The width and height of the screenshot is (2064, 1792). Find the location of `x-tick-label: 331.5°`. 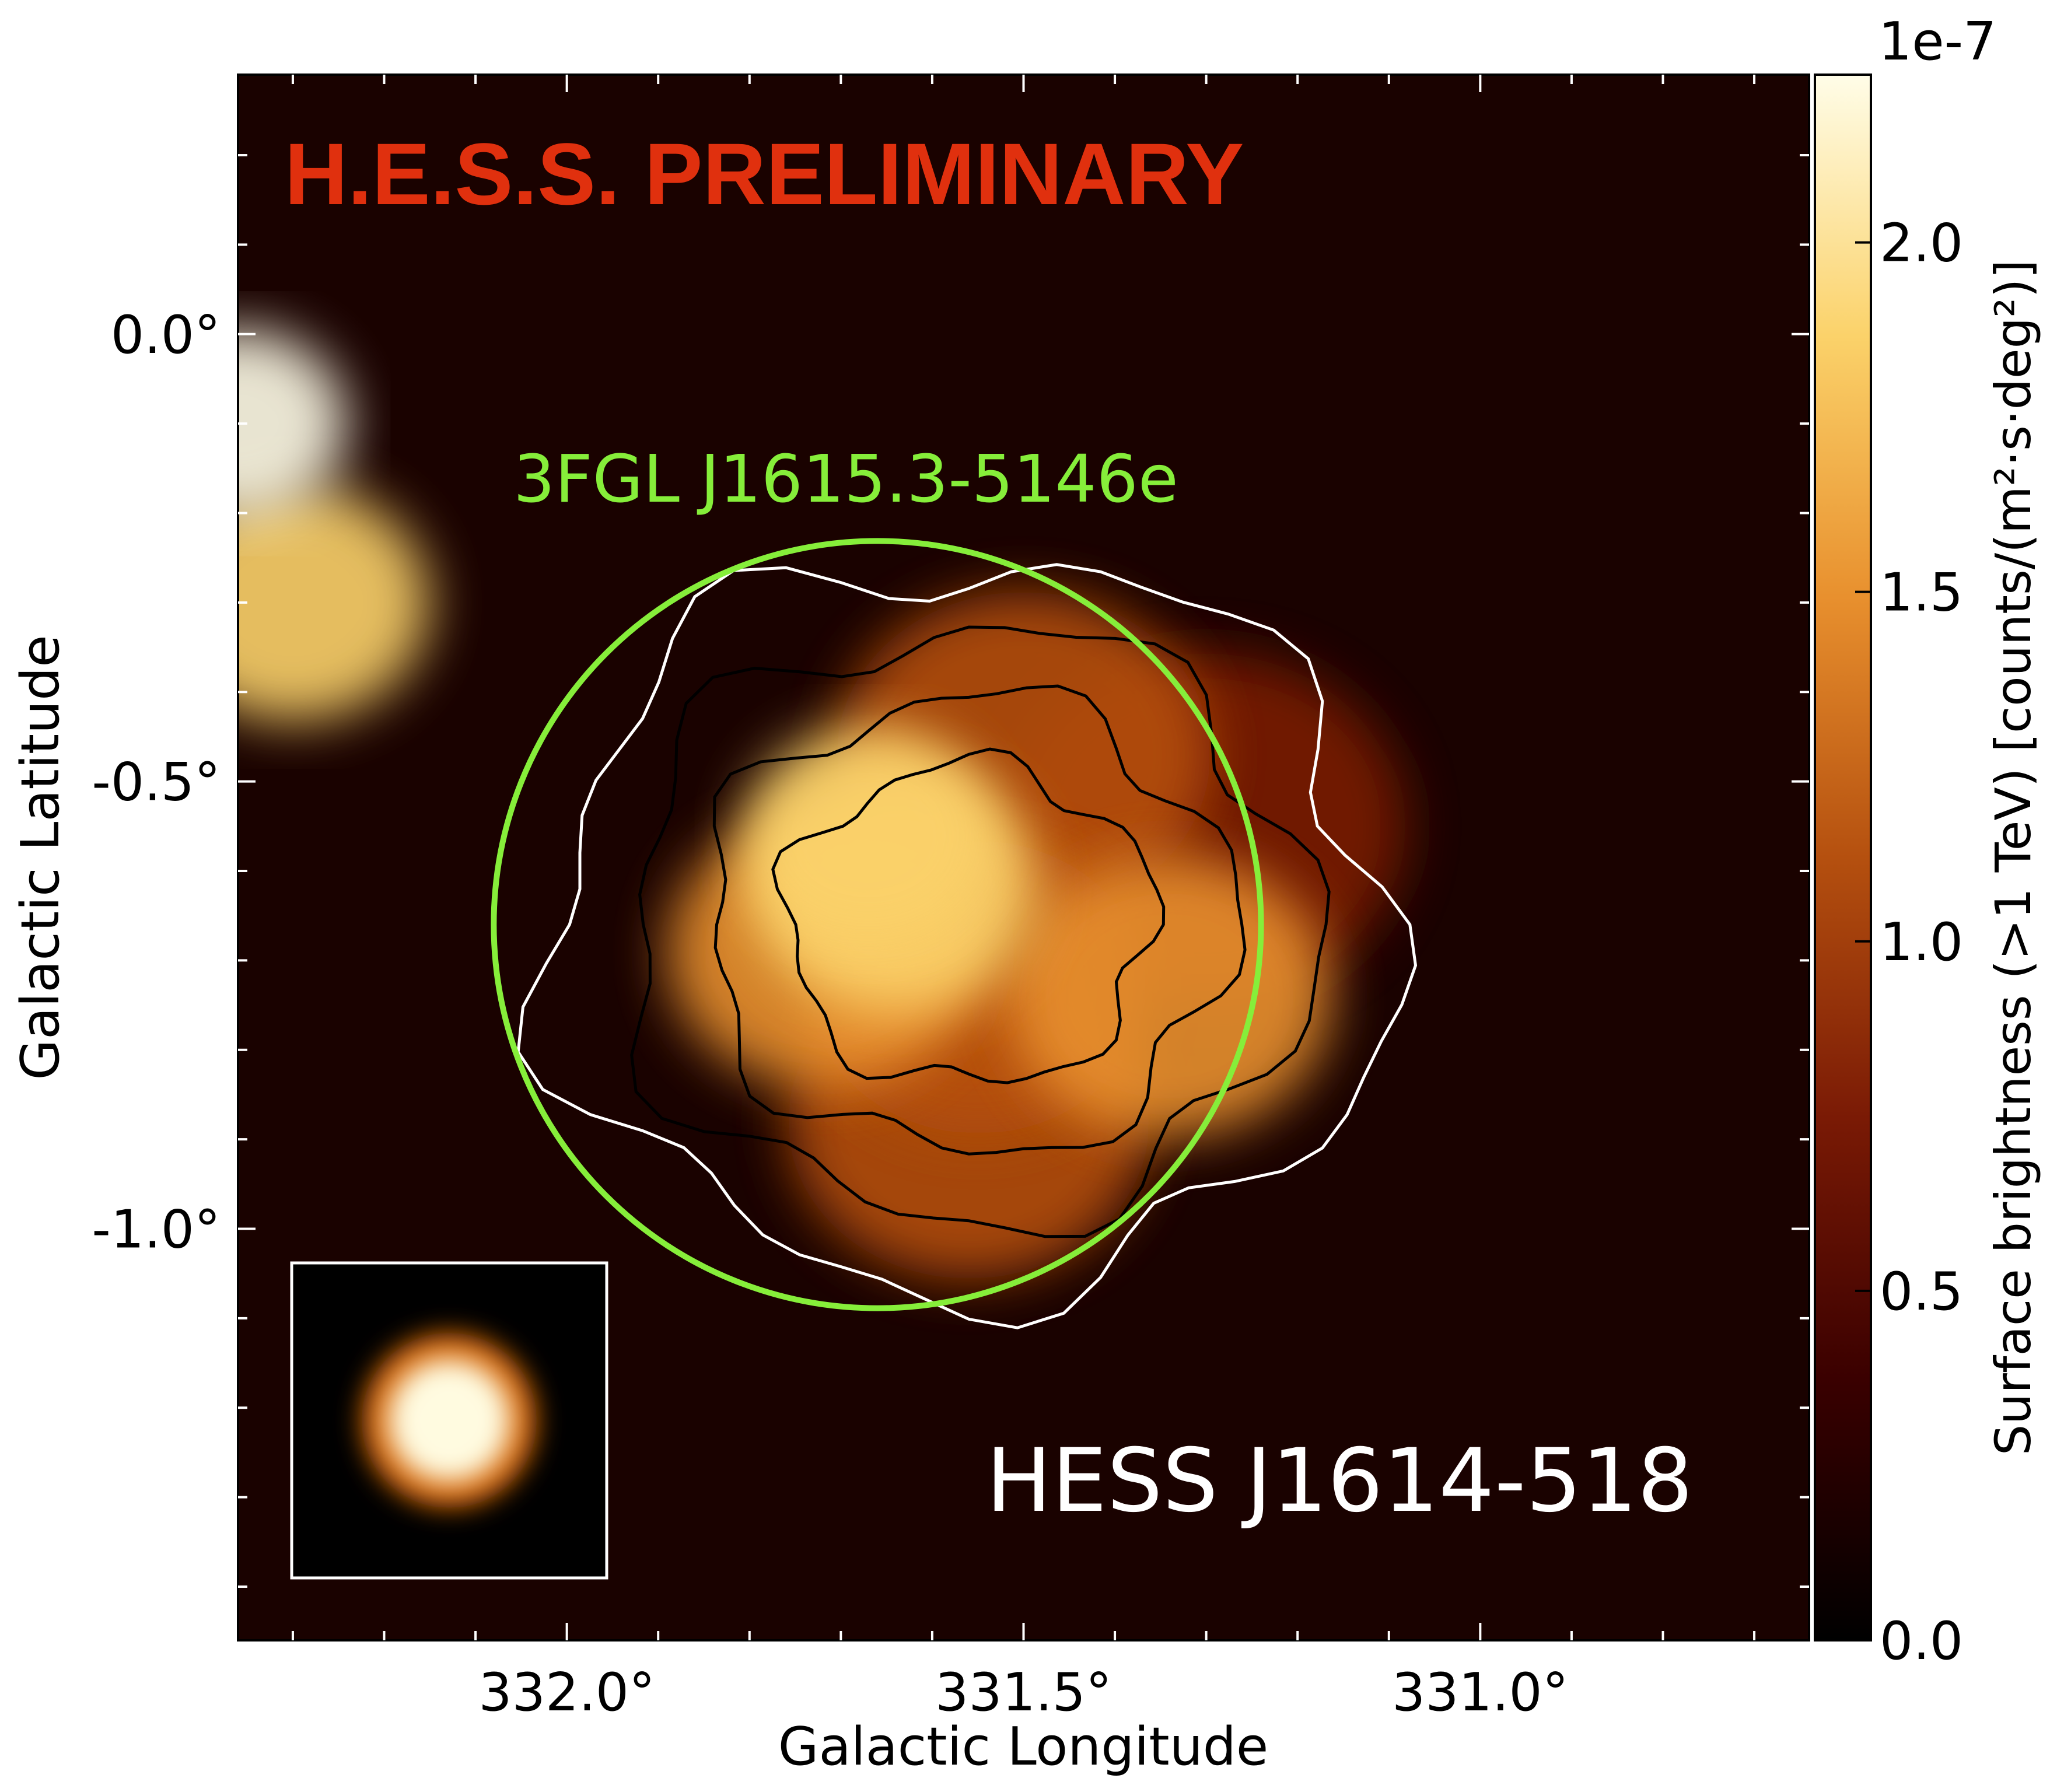

x-tick-label: 331.5° is located at coordinates (1023, 1692).